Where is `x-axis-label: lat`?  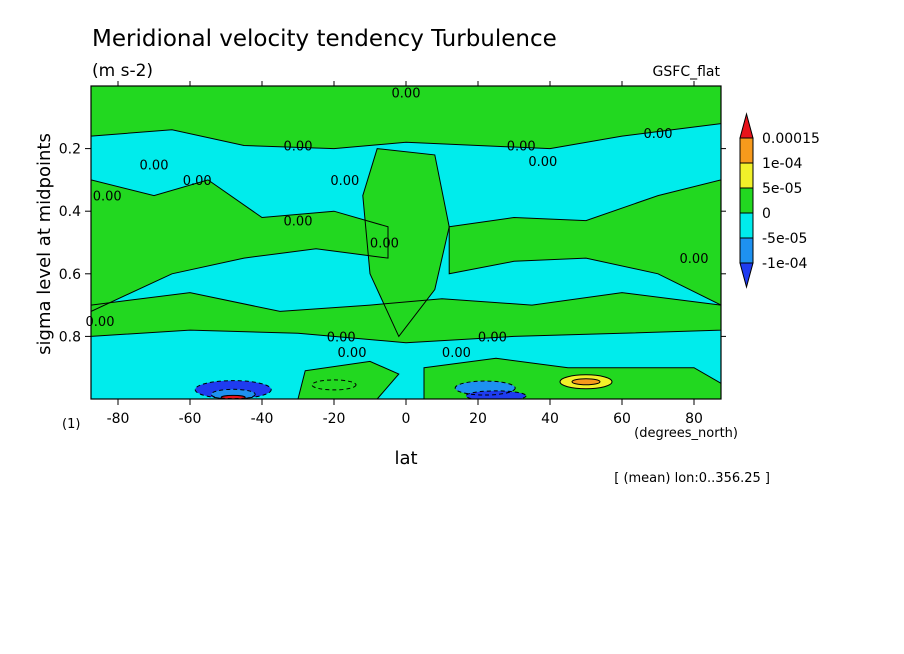 x-axis-label: lat is located at coordinates (405, 458).